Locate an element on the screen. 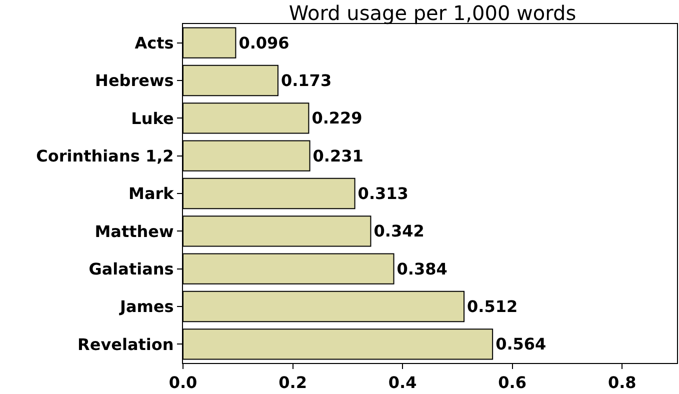  data-label: 0.564 is located at coordinates (521, 344).